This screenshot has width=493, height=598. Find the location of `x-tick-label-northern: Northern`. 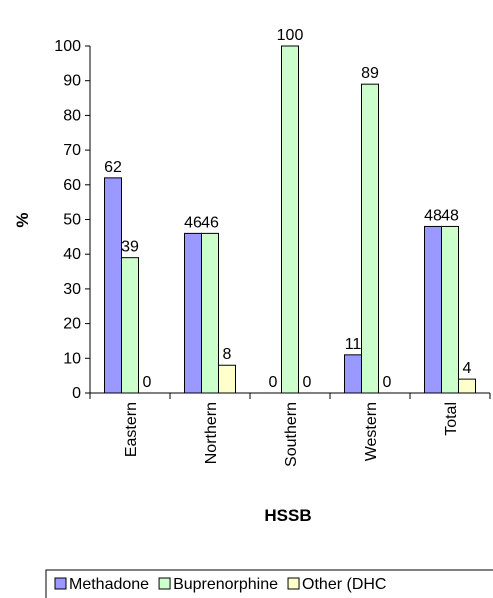

x-tick-label-northern: Northern is located at coordinates (211, 433).